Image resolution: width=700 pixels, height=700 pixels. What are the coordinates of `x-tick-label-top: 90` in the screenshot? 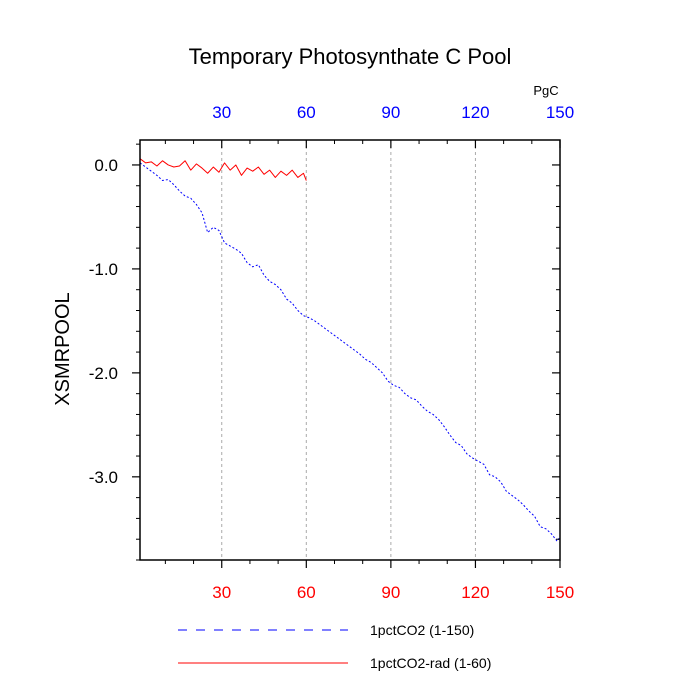 It's located at (390, 112).